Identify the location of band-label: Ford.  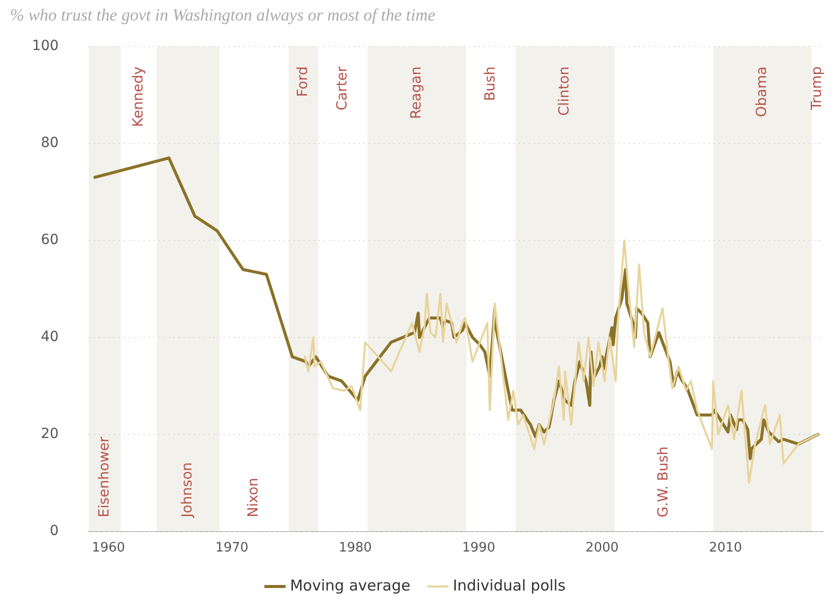
(303, 81).